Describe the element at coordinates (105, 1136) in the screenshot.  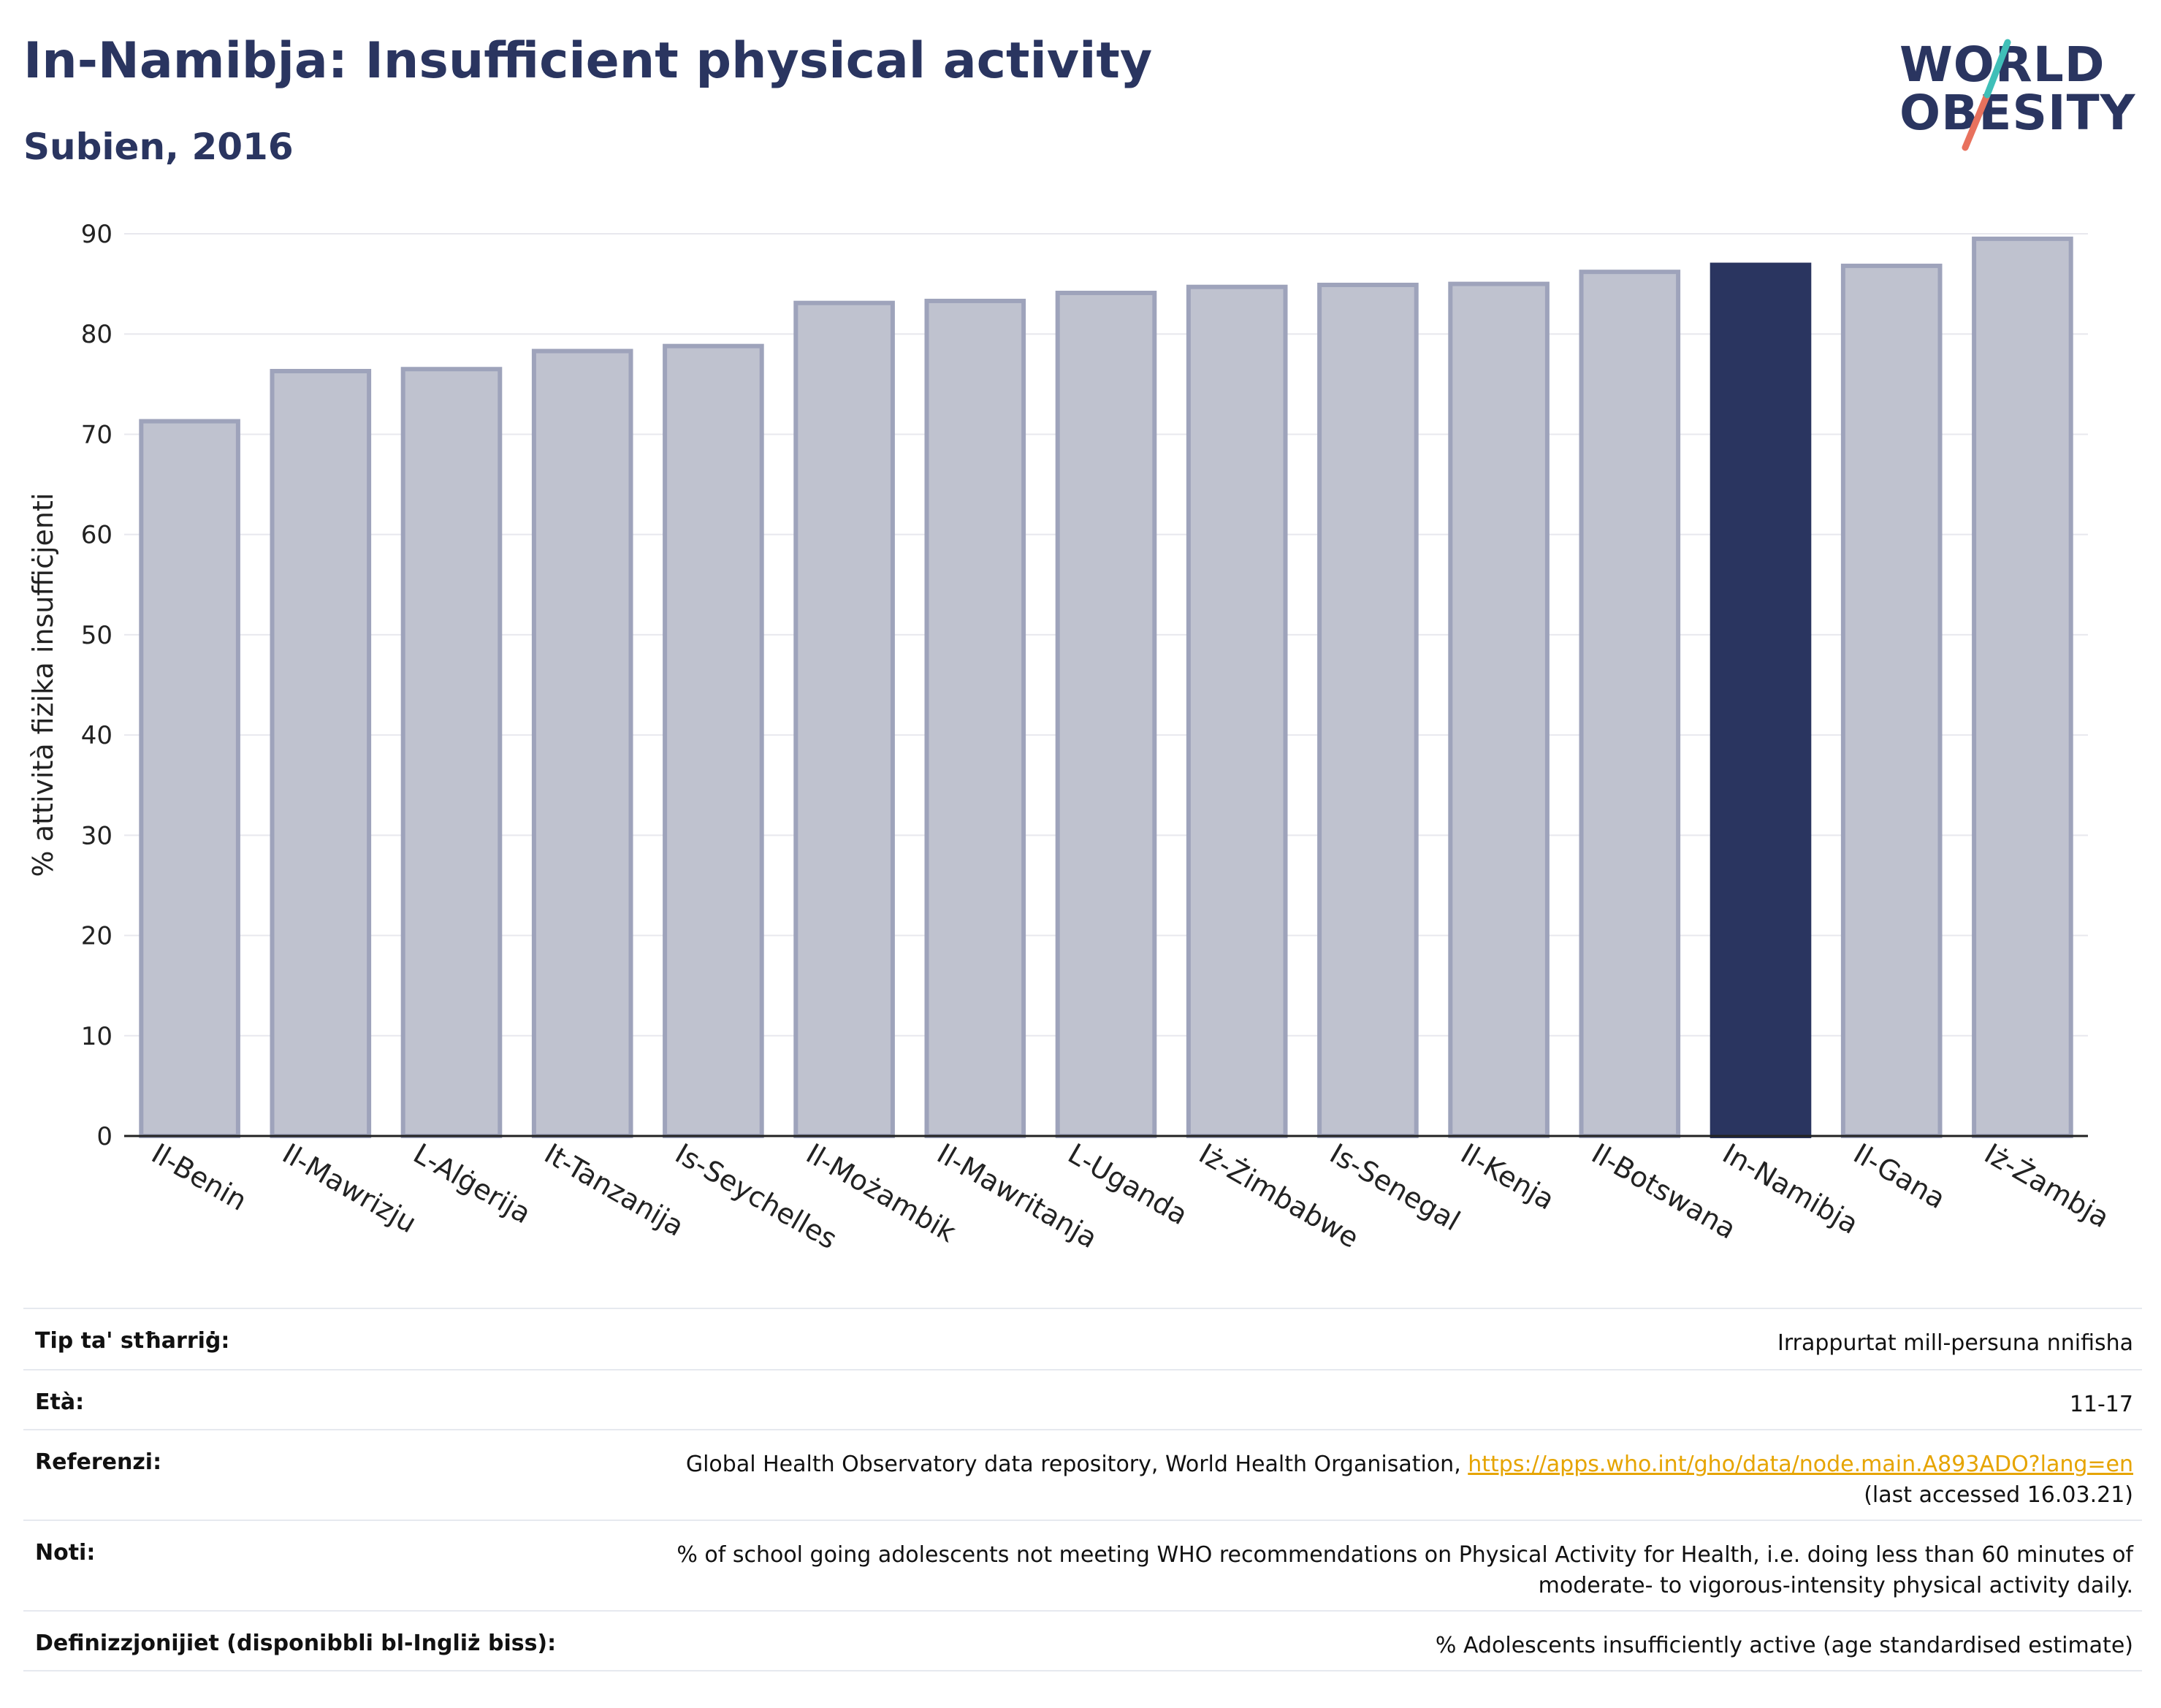
I see `y-tick-label: 0` at that location.